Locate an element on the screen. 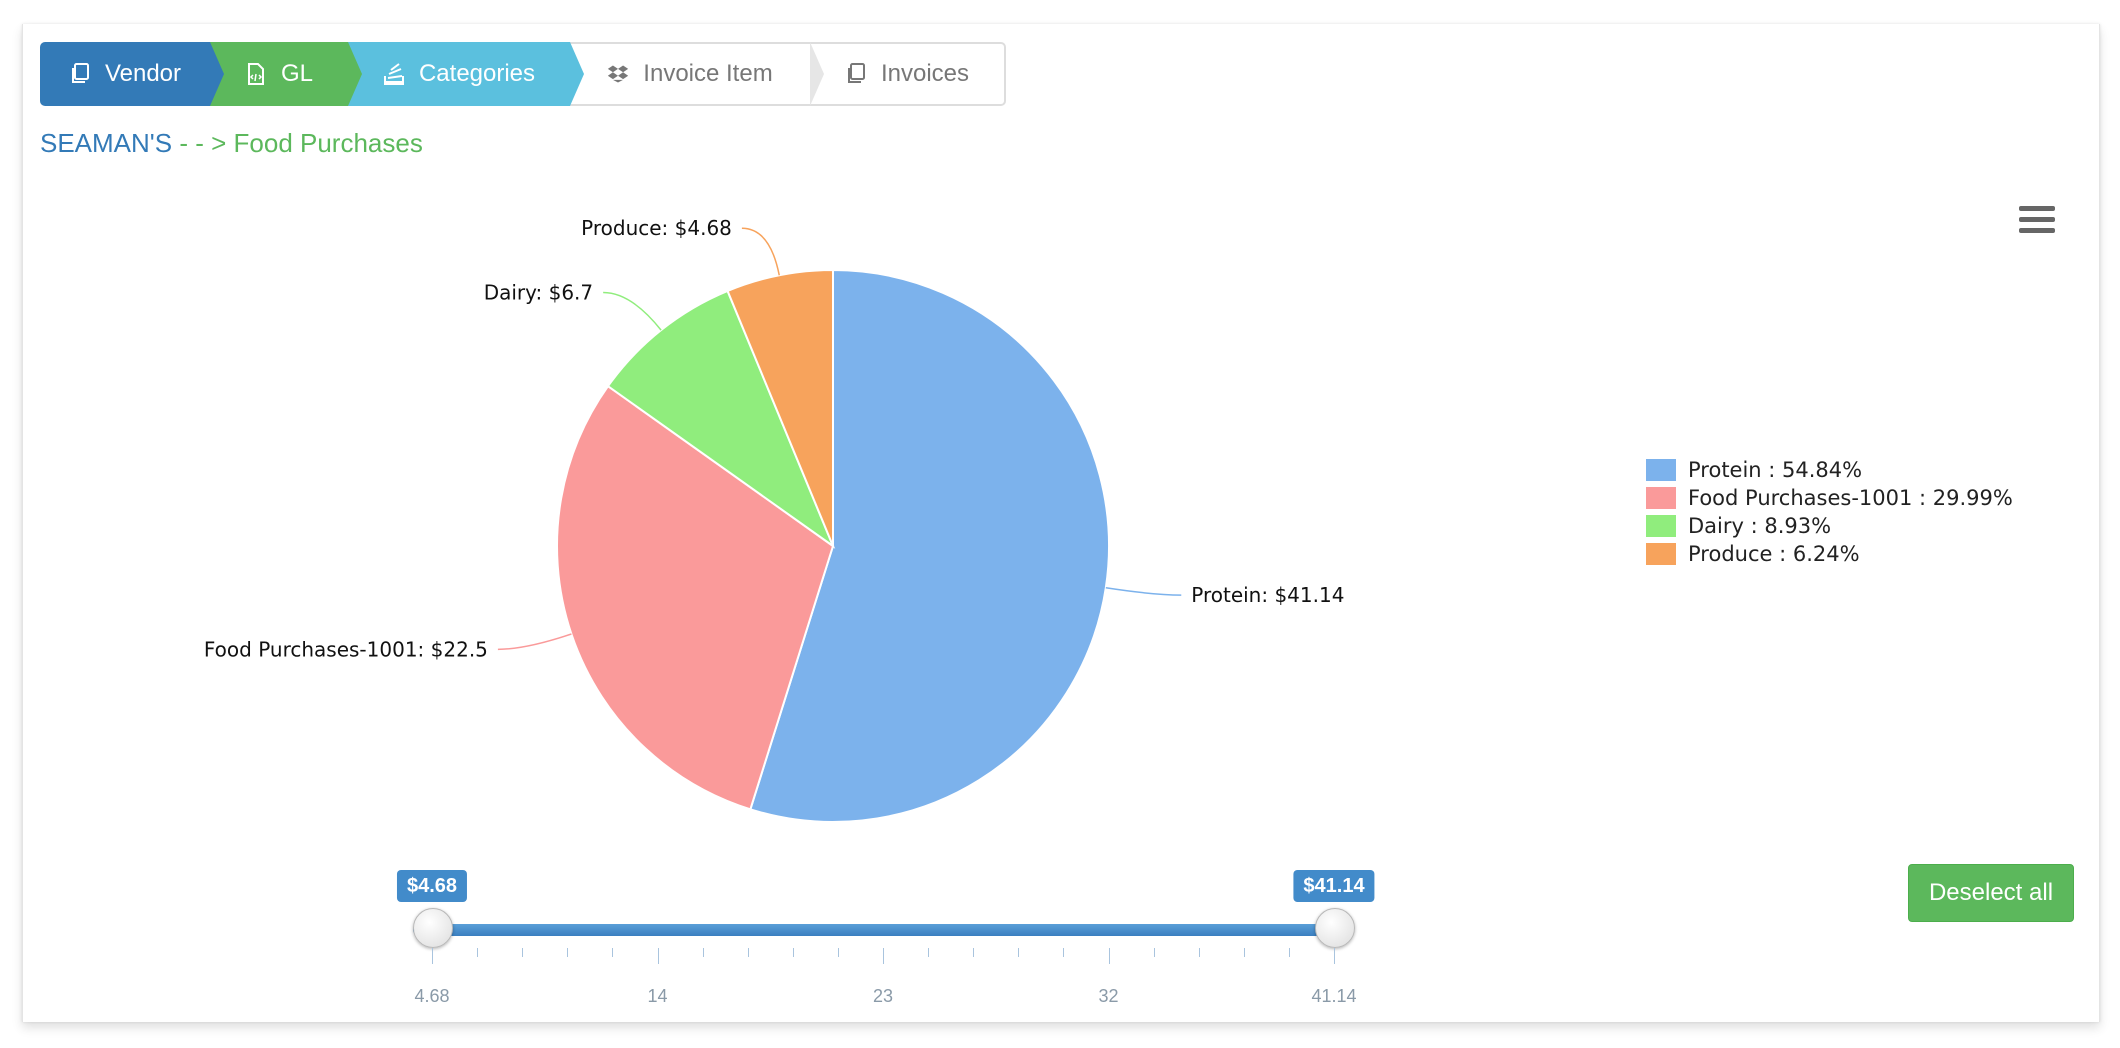 The height and width of the screenshot is (1048, 2120). legend-item-dairy: Dairy : 8.93% is located at coordinates (1829, 526).